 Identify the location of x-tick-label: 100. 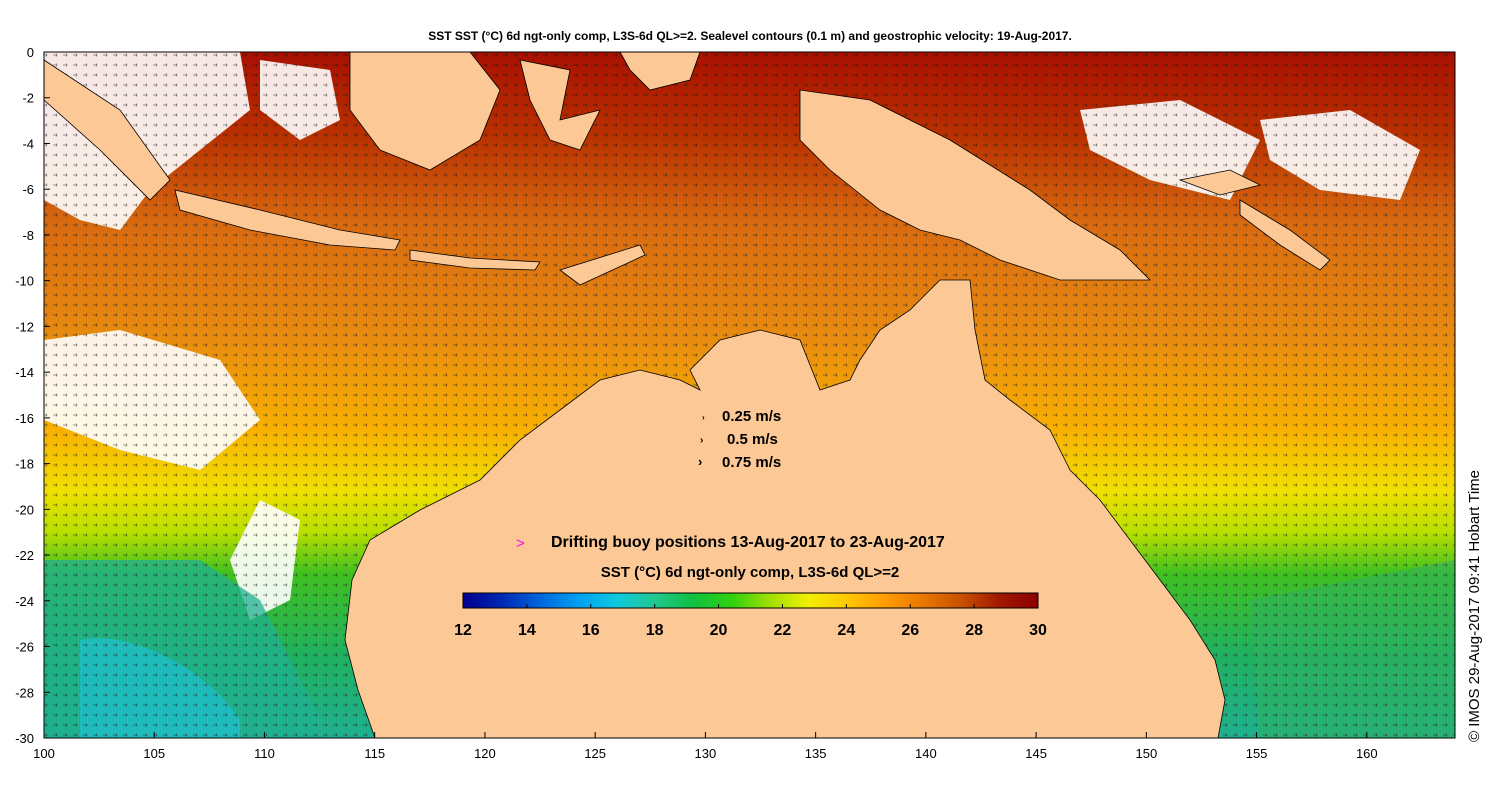
(44, 753).